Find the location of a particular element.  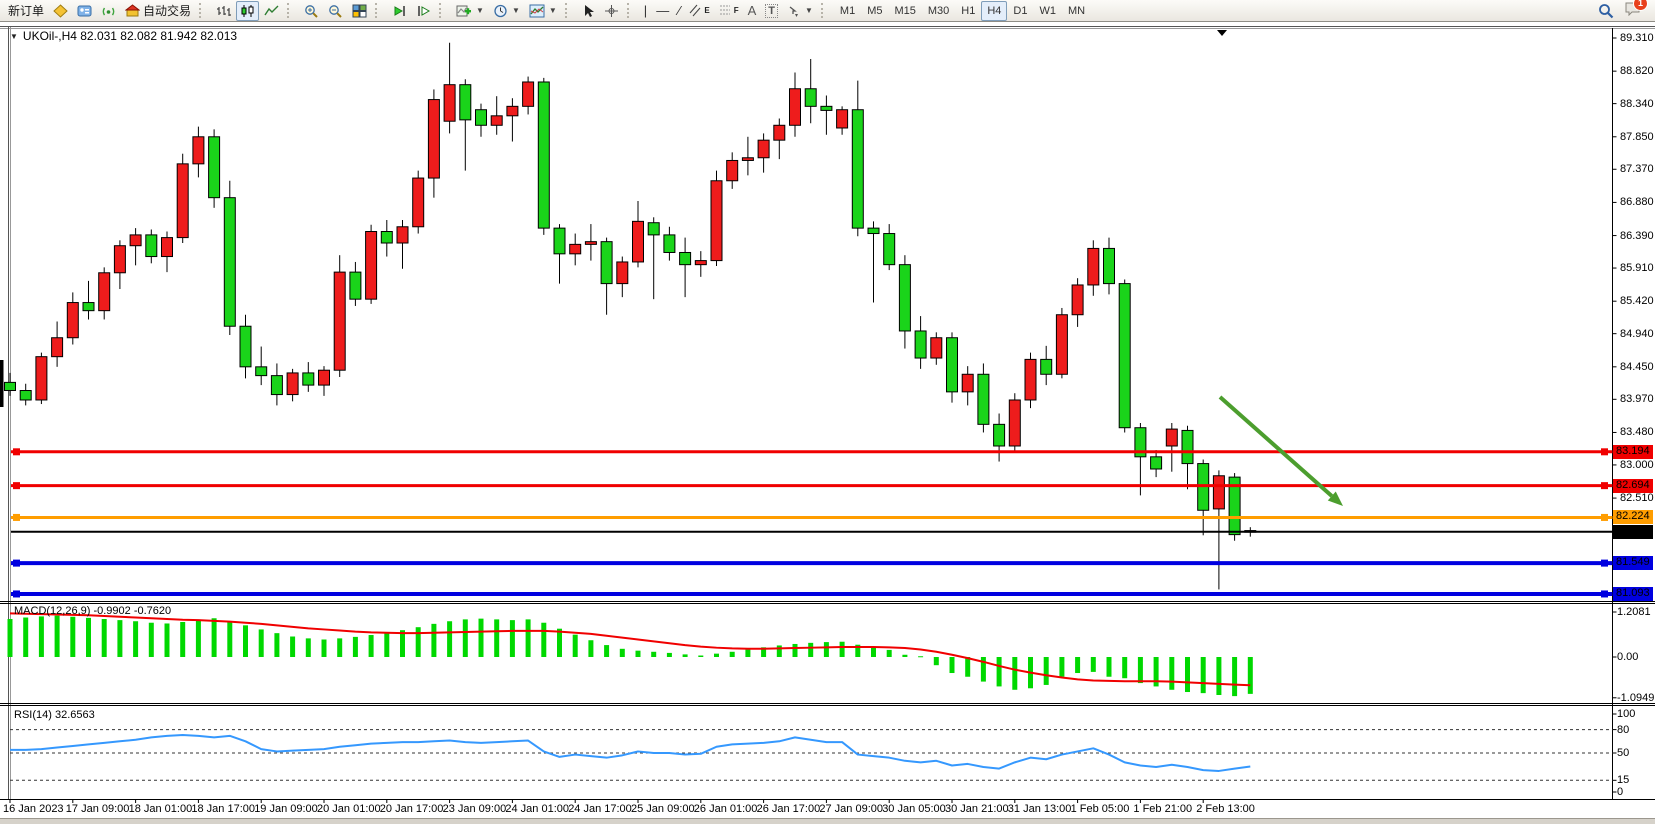

bar-chart-button is located at coordinates (223, 11).